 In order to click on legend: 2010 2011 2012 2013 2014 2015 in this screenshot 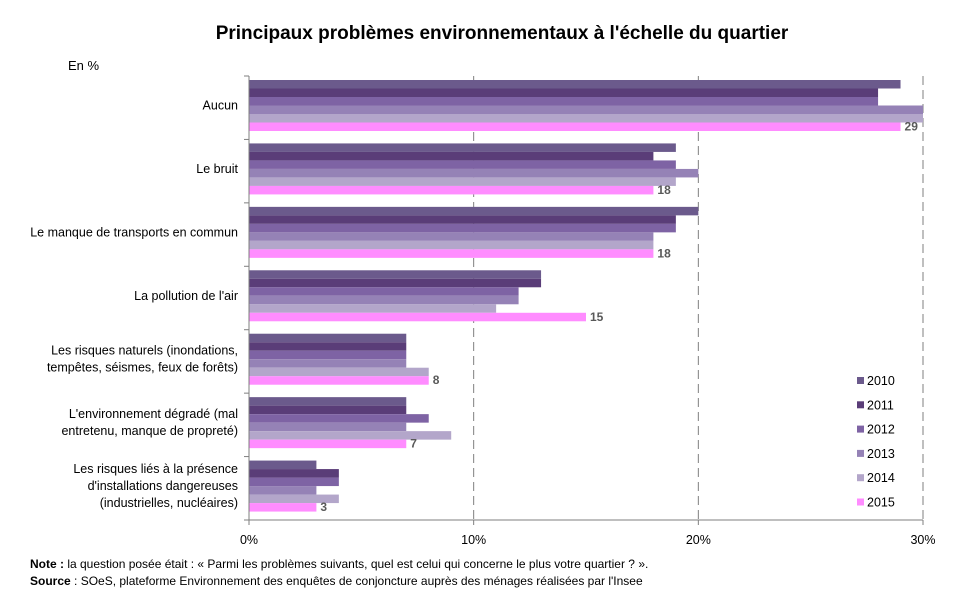, I will do `click(876, 442)`.